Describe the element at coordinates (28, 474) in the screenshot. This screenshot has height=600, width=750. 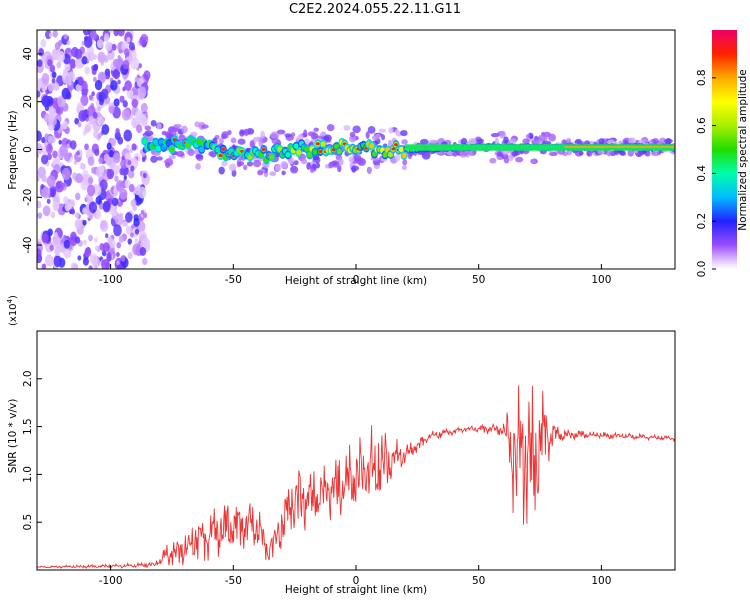
I see `y-tick-label: 1.0` at that location.